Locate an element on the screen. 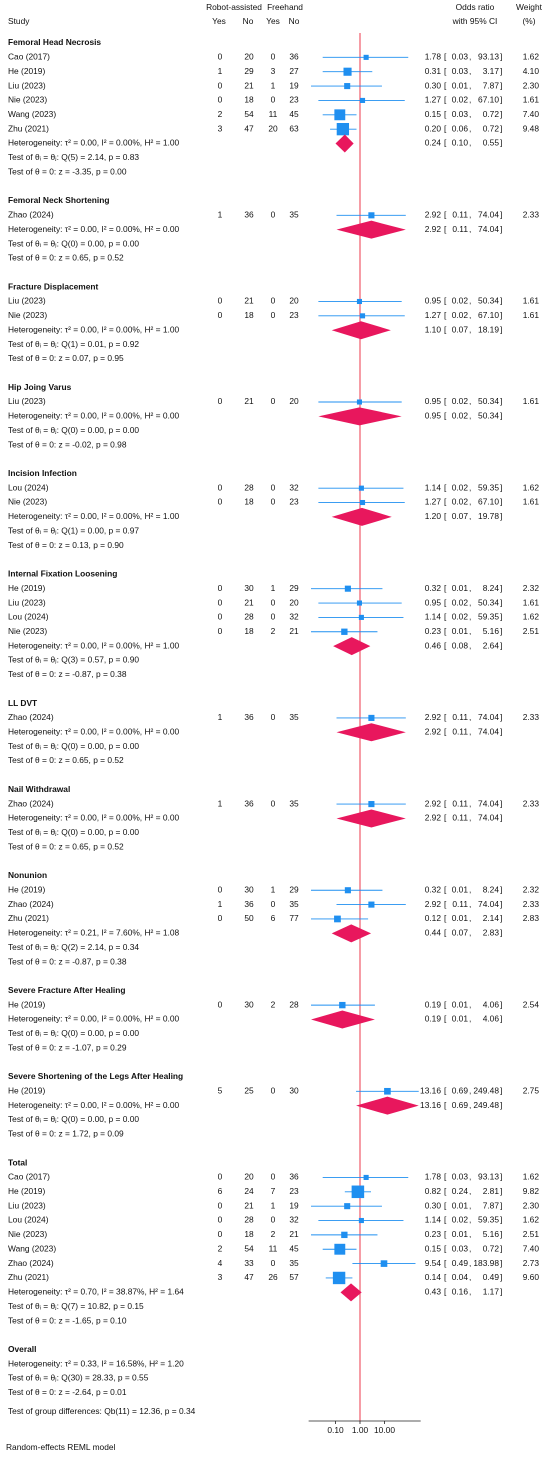 The height and width of the screenshot is (1457, 550). weight: 2.32 is located at coordinates (531, 588).